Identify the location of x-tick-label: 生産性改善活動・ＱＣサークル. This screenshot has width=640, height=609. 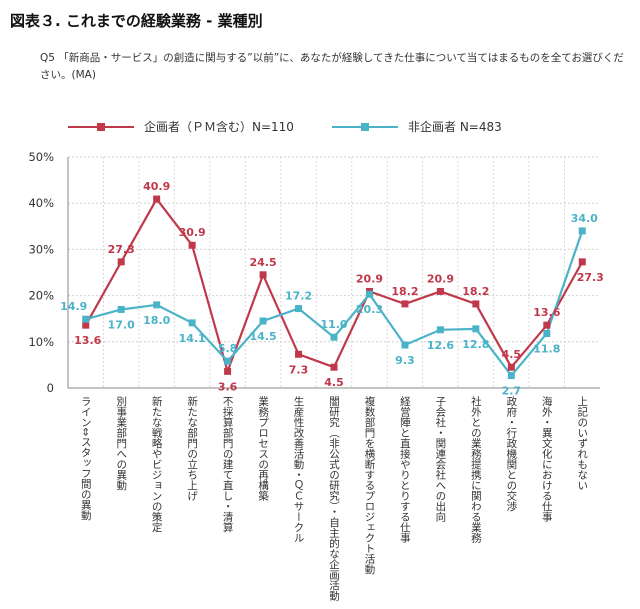
(299, 469).